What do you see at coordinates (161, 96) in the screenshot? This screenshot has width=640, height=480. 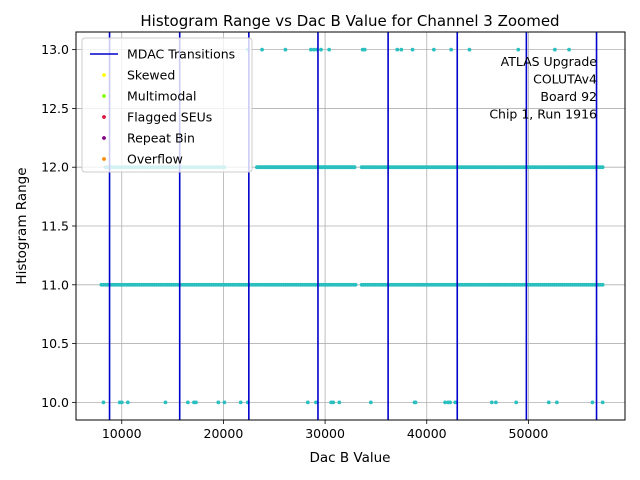 I see `legend-entry-label: Multimodal` at bounding box center [161, 96].